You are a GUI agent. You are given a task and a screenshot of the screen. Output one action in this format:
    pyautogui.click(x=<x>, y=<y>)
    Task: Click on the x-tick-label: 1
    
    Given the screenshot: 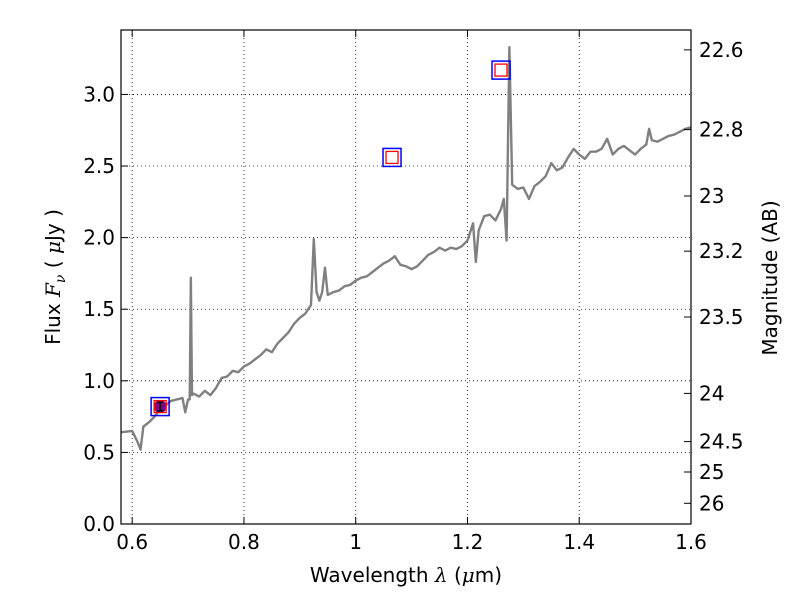 What is the action you would take?
    pyautogui.click(x=355, y=542)
    